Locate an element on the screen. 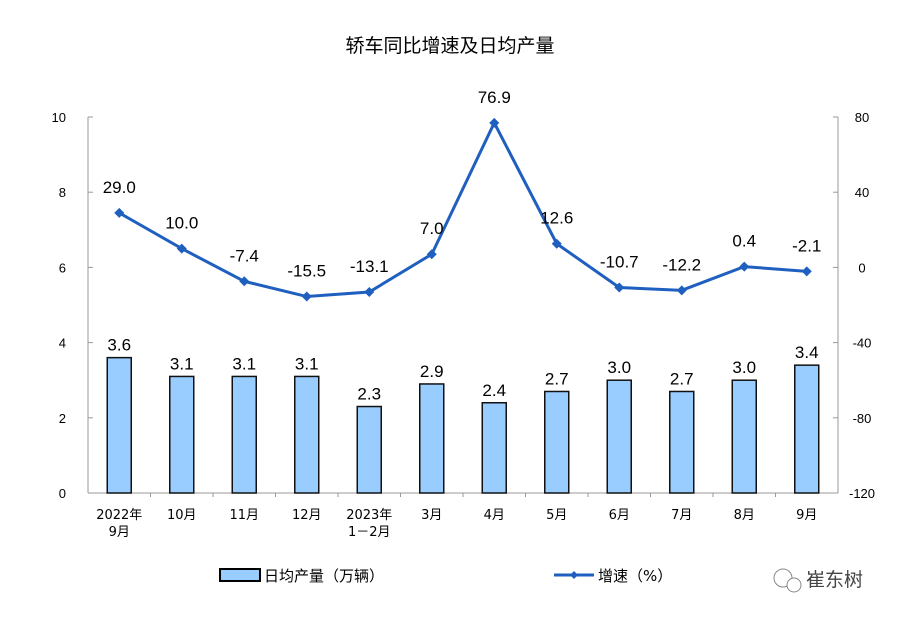 The width and height of the screenshot is (900, 623). legend-bar-swatch is located at coordinates (240, 575).